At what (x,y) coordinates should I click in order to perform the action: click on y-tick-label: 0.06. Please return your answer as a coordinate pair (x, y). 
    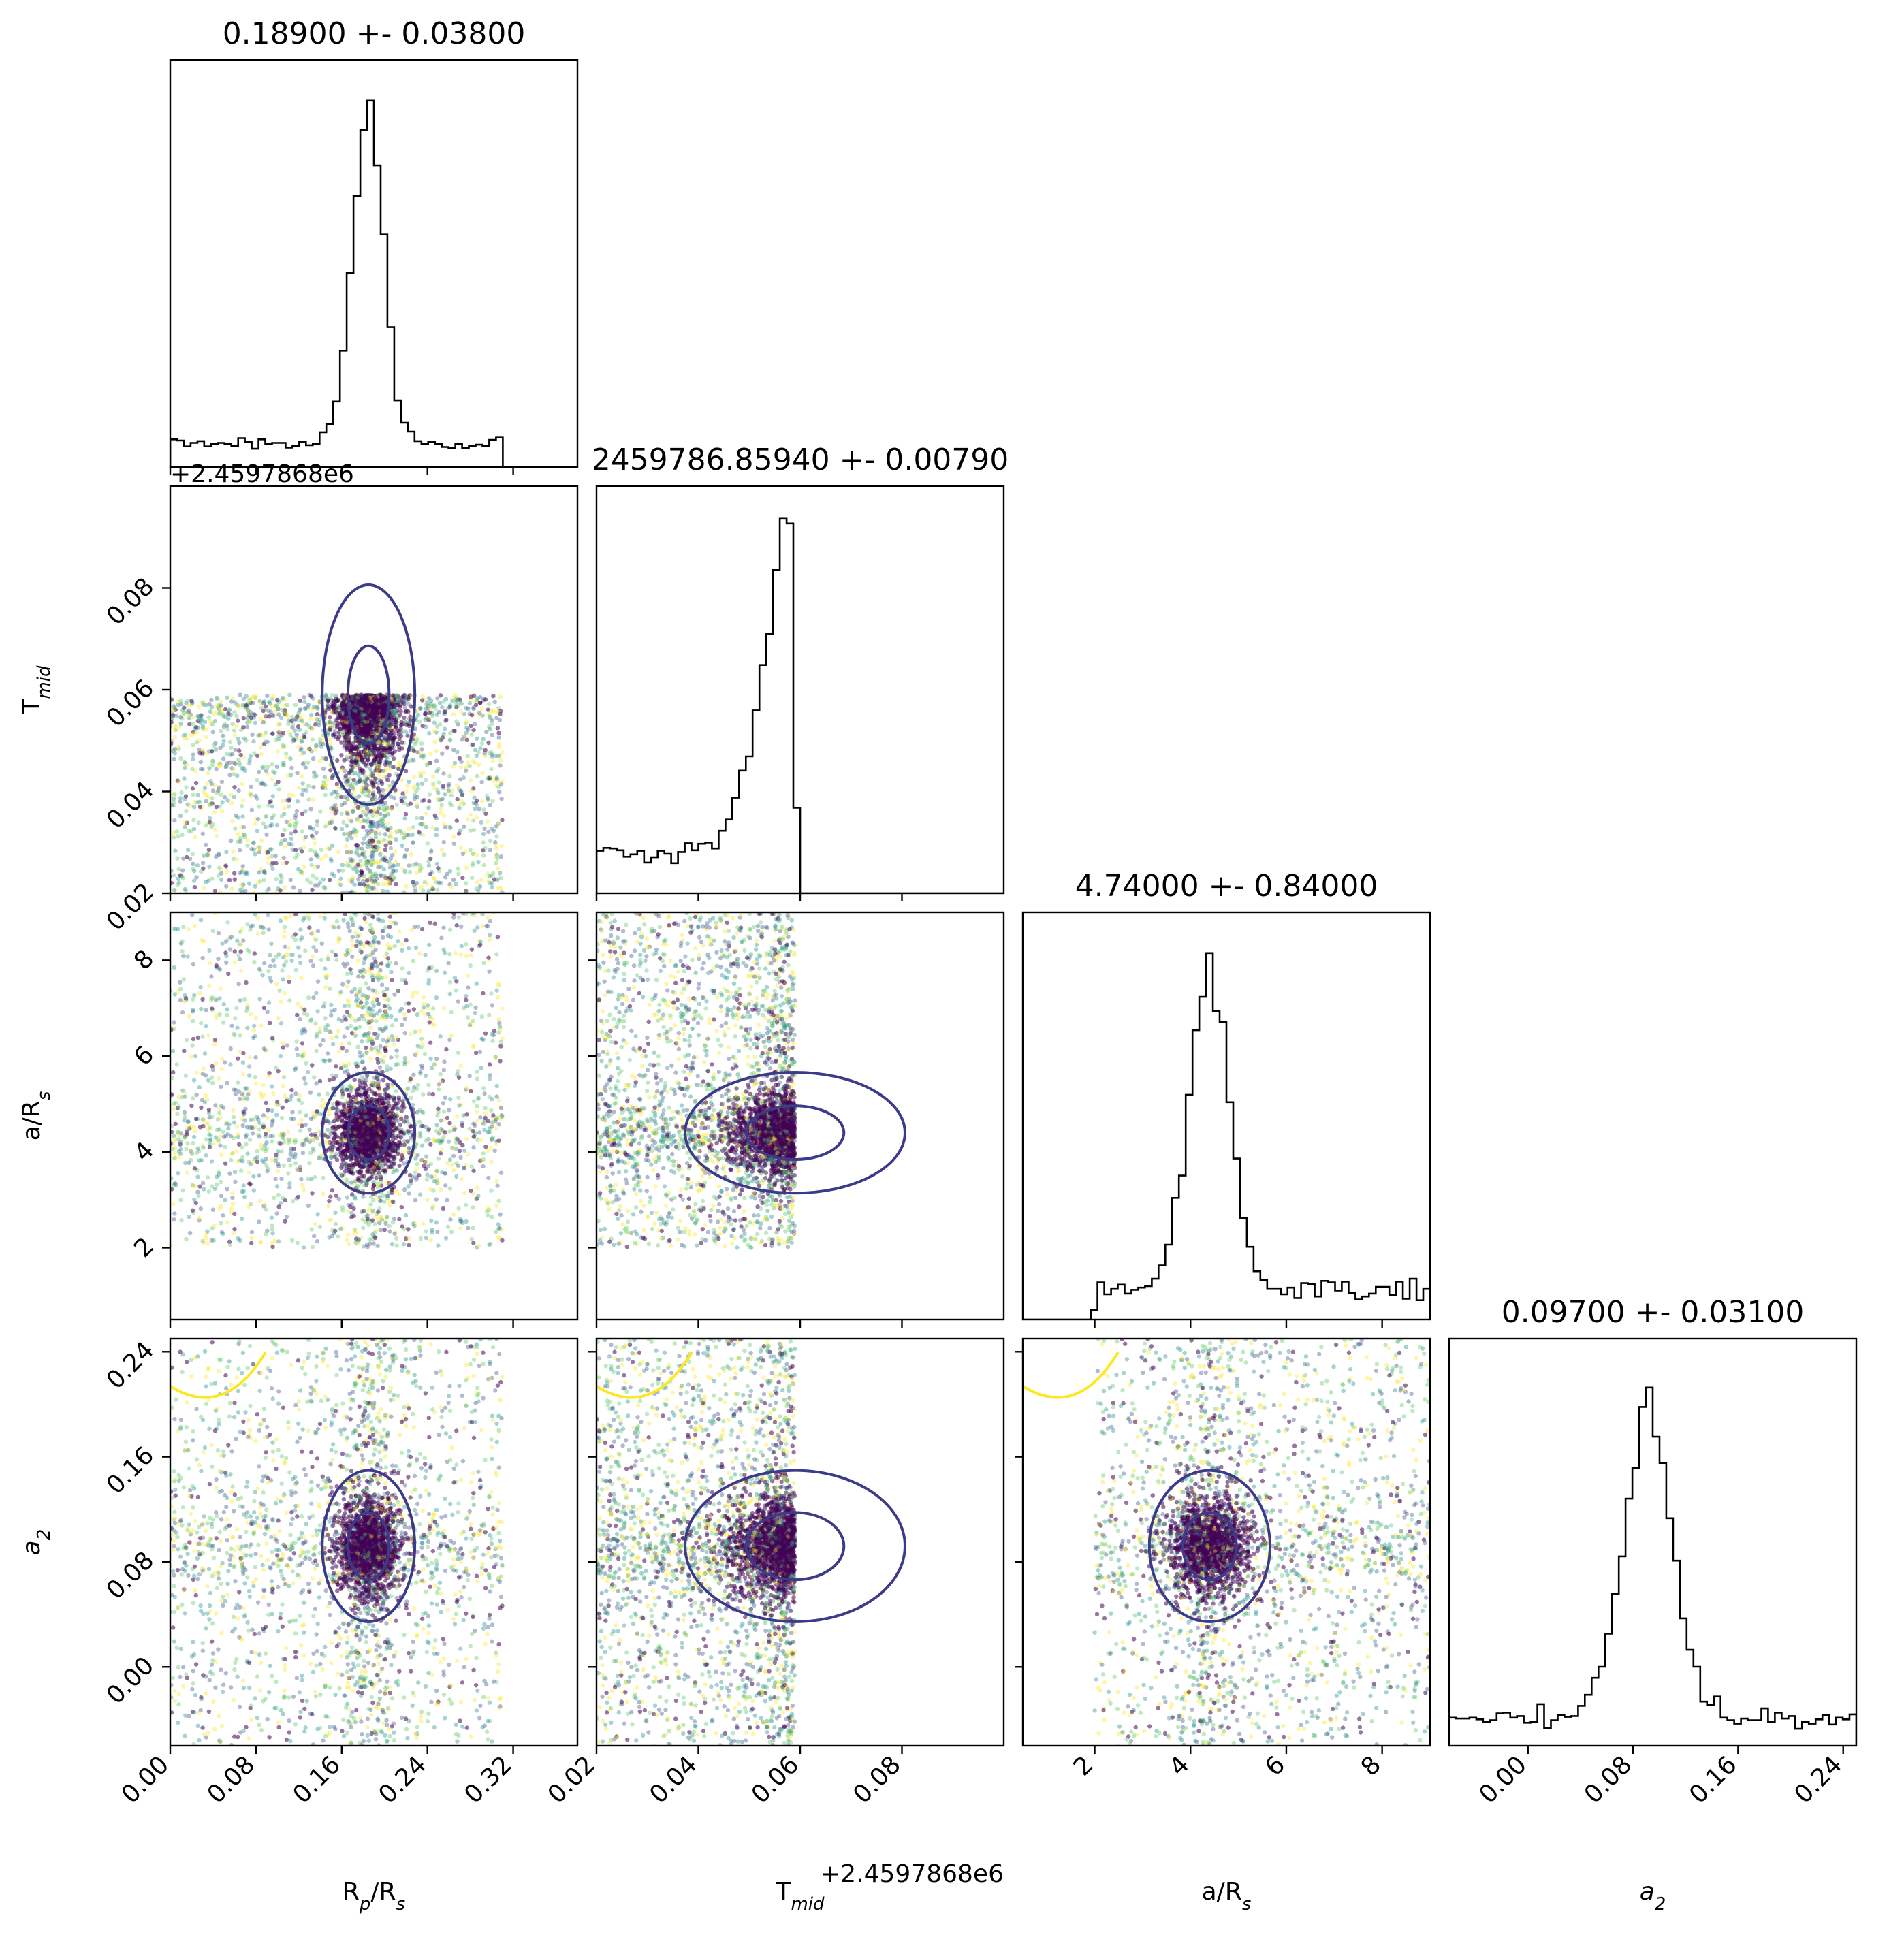
    Looking at the image, I should click on (130, 703).